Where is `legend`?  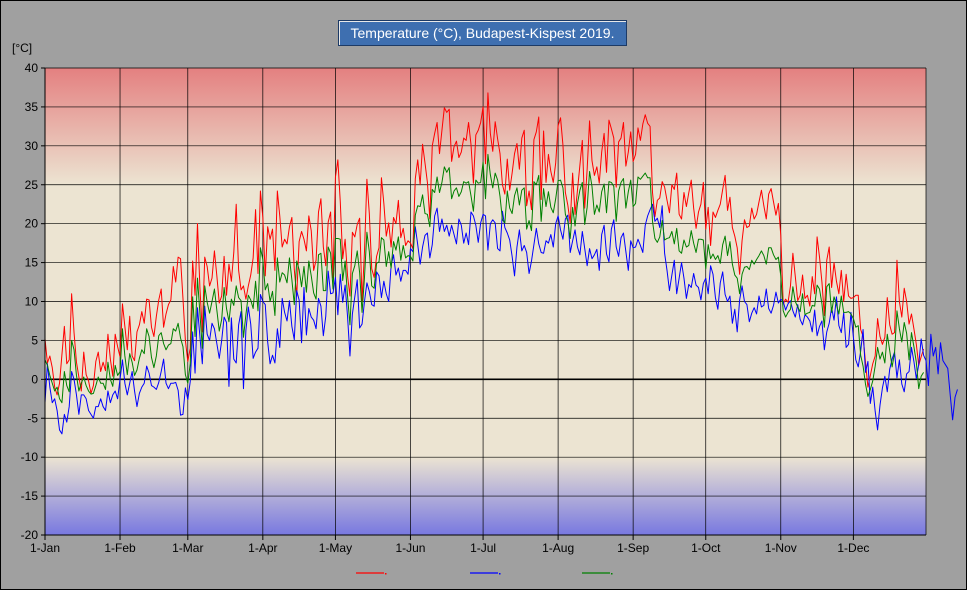
legend is located at coordinates (484, 573).